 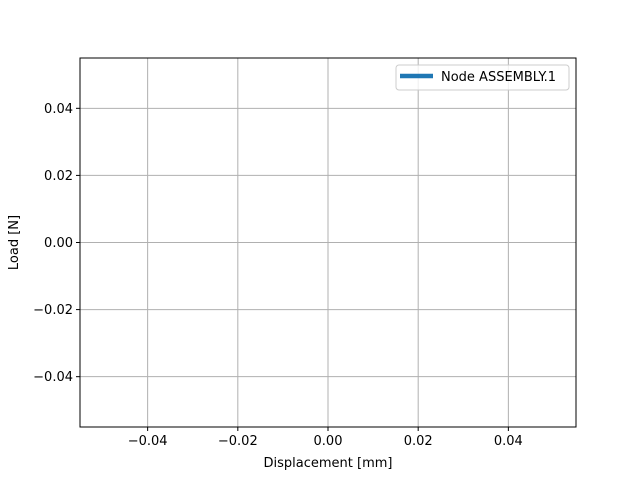 What do you see at coordinates (148, 441) in the screenshot?
I see `x-tick-label: −0.04` at bounding box center [148, 441].